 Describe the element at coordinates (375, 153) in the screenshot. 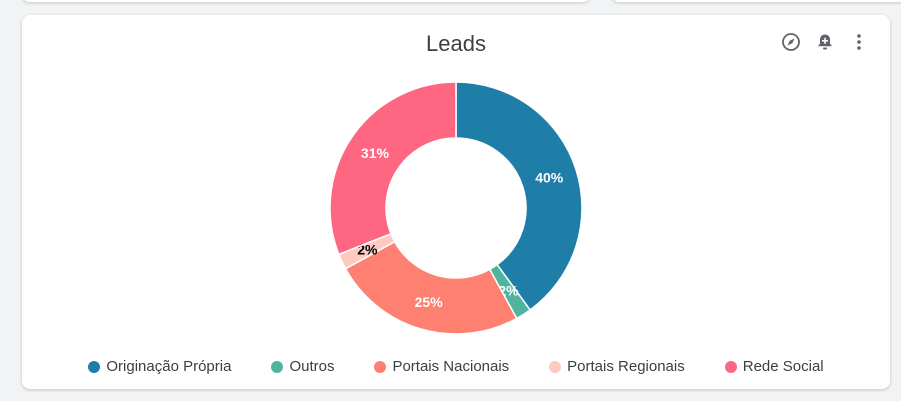

I see `slice-label: 31%` at that location.